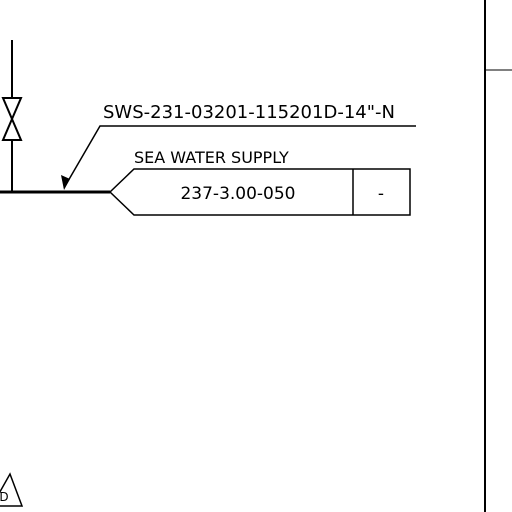  What do you see at coordinates (12, 489) in the screenshot?
I see `revision-triangle-icon: D` at bounding box center [12, 489].